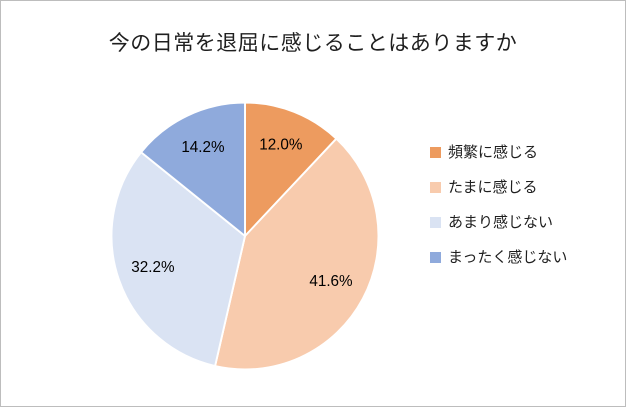 This screenshot has width=626, height=407. What do you see at coordinates (493, 152) in the screenshot?
I see `legend-label: 頻繁に感じる` at bounding box center [493, 152].